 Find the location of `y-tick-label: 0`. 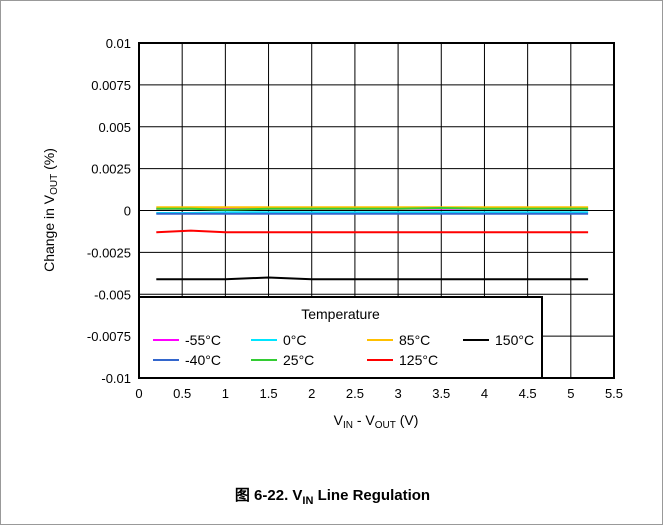

y-tick-label: 0 is located at coordinates (127, 211).